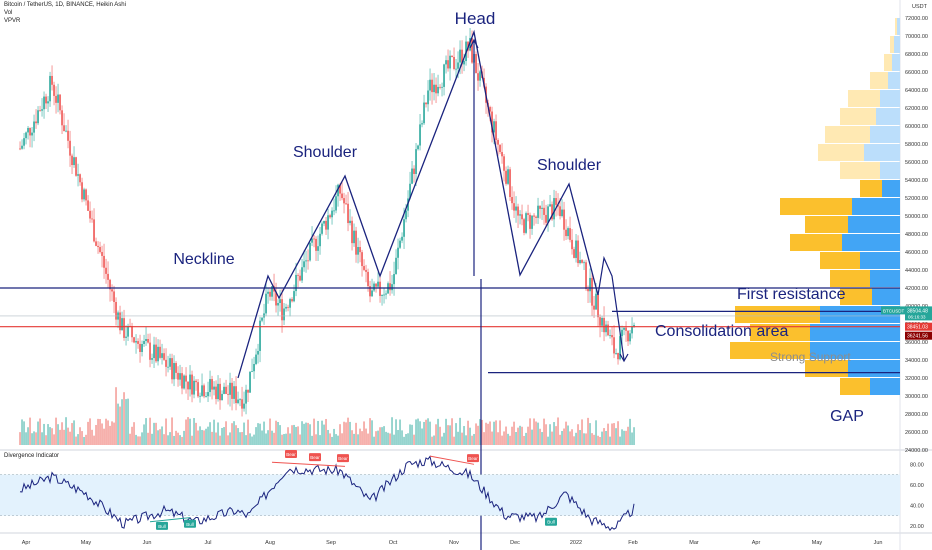 The image size is (932, 550). I want to click on osc-tick-label: 40.00, so click(917, 506).